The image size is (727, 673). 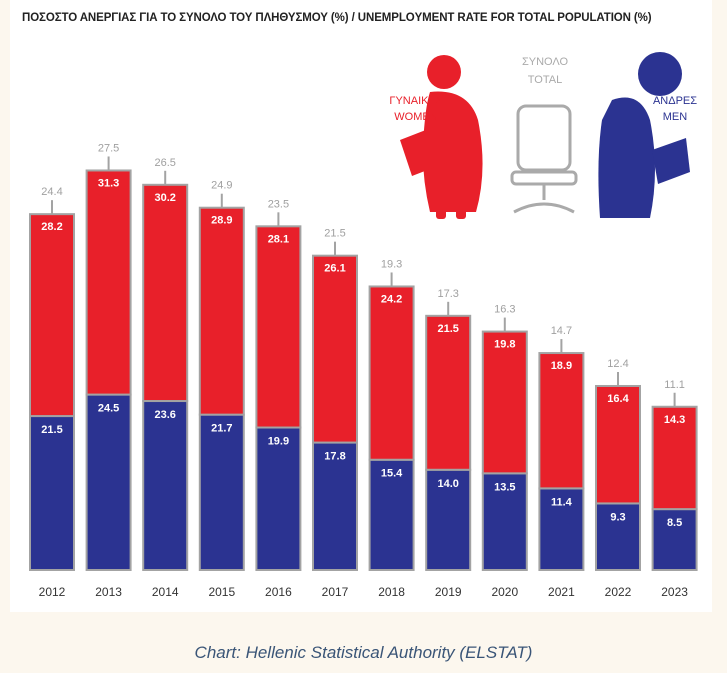 What do you see at coordinates (51, 192) in the screenshot?
I see `total-label: 24.4` at bounding box center [51, 192].